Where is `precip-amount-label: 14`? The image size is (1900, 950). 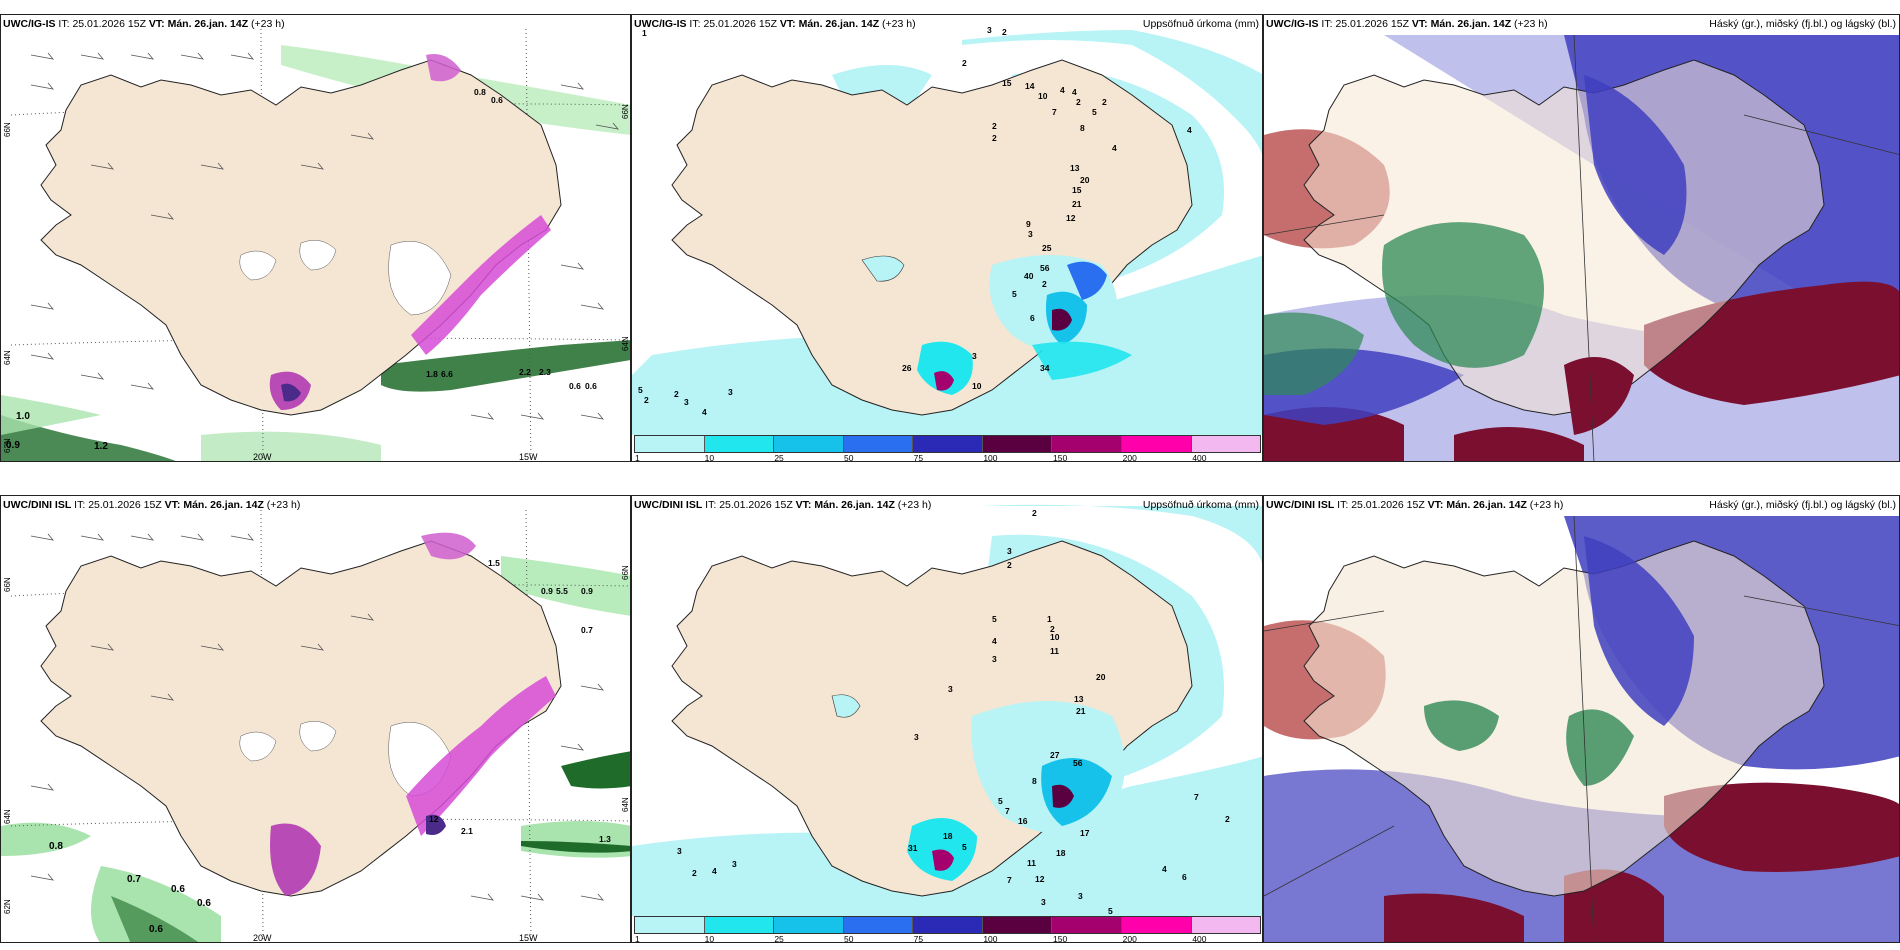
precip-amount-label: 14 is located at coordinates (1030, 86).